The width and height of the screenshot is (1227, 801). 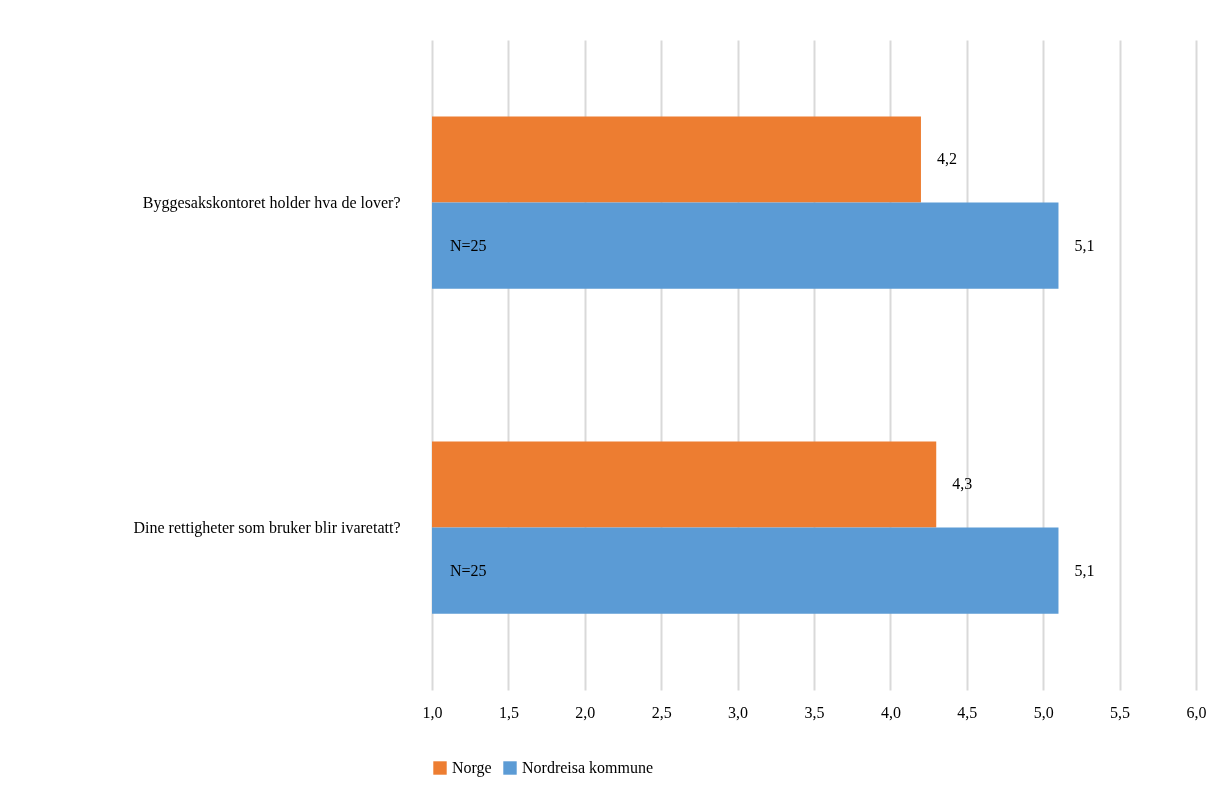 What do you see at coordinates (946, 159) in the screenshot?
I see `data-label: 4,2` at bounding box center [946, 159].